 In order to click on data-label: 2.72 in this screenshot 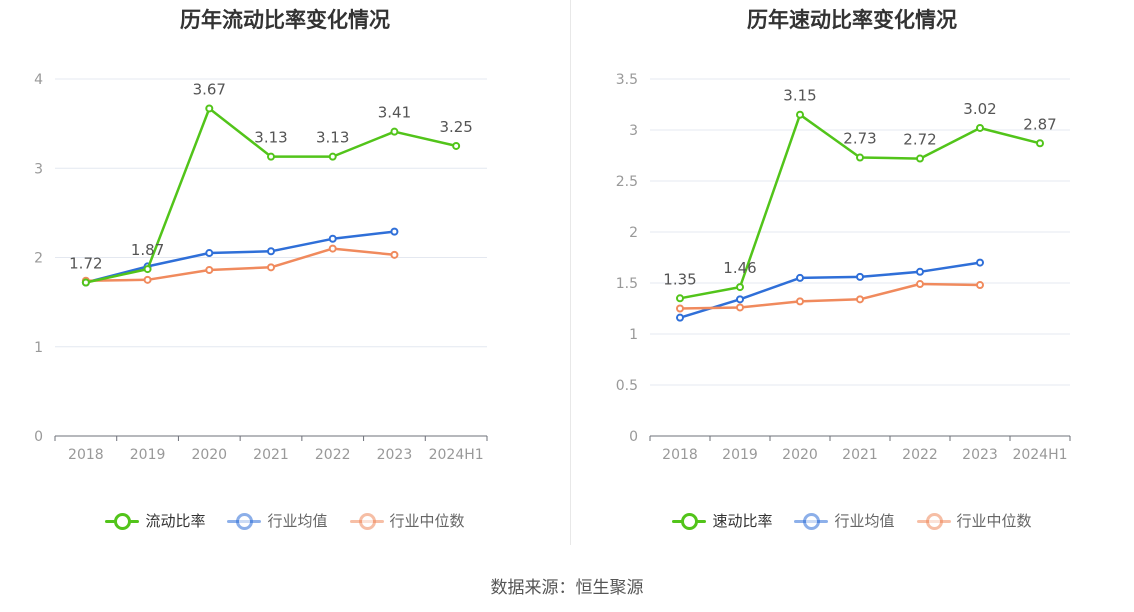, I will do `click(919, 140)`.